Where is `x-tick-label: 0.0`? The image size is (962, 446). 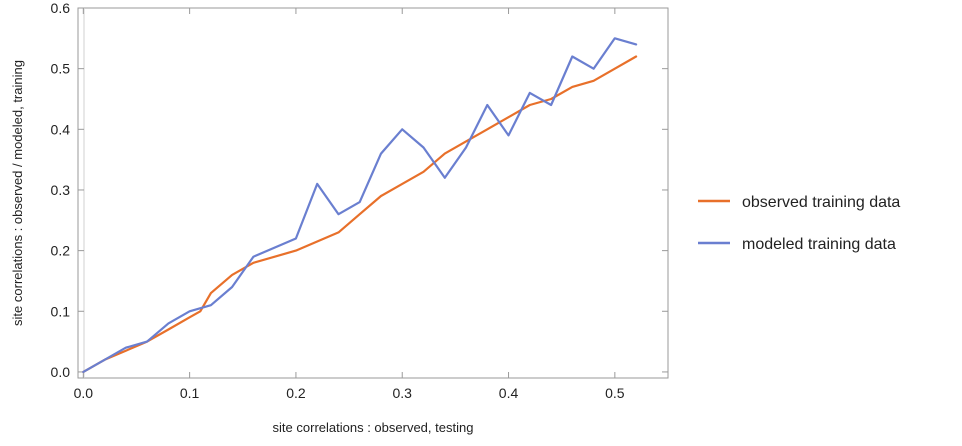 x-tick-label: 0.0 is located at coordinates (84, 393).